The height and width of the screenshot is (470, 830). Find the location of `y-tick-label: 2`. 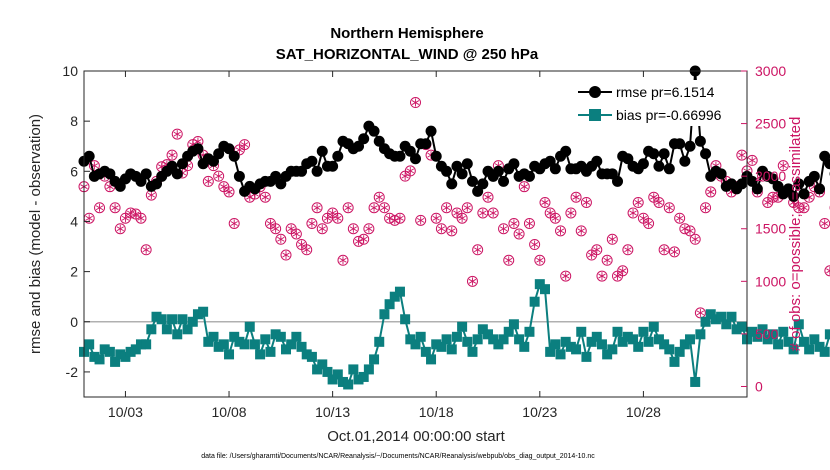

y-tick-label: 2 is located at coordinates (74, 272).